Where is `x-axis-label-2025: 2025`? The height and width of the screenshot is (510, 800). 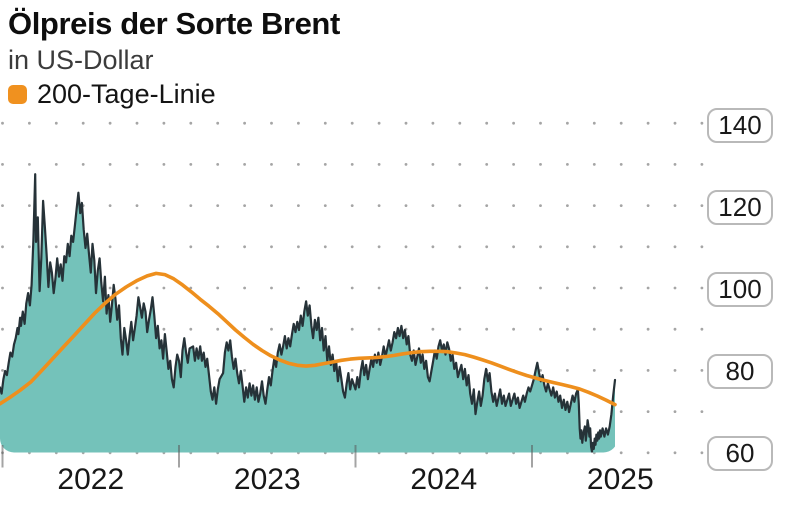 x-axis-label-2025: 2025 is located at coordinates (620, 479).